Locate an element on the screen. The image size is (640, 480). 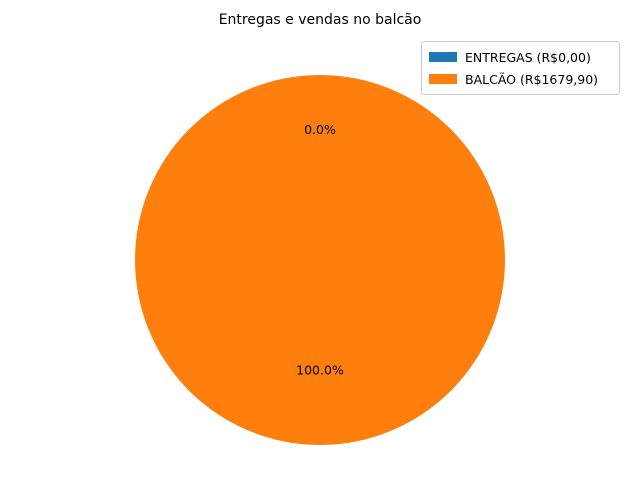
legend: ENTREGAS (R$0,00) BALCÃO (R$1679,90) is located at coordinates (520, 68).